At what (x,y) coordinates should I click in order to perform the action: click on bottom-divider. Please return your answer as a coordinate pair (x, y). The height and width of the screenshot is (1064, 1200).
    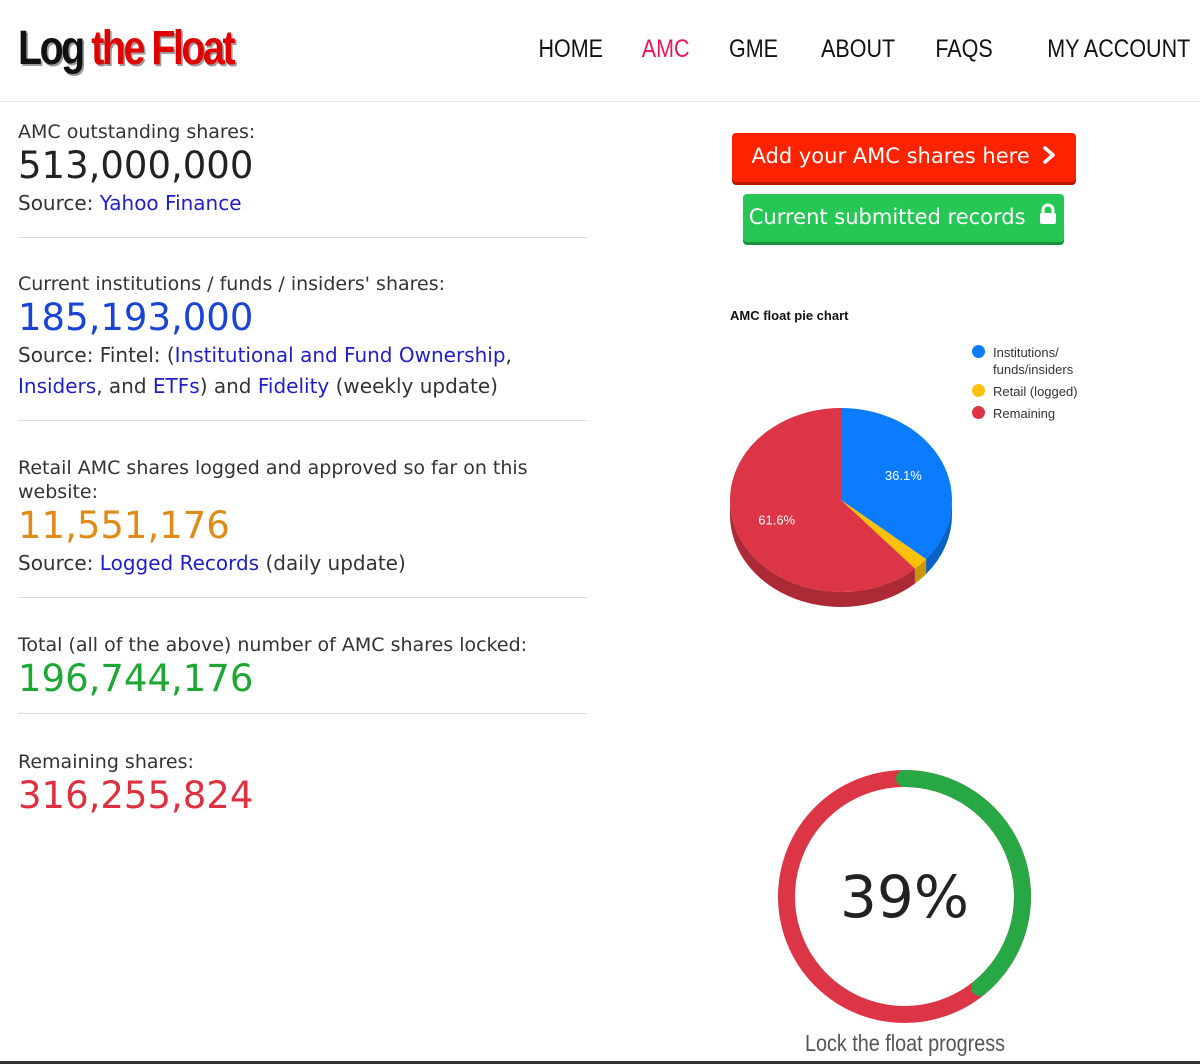
    Looking at the image, I should click on (600, 1062).